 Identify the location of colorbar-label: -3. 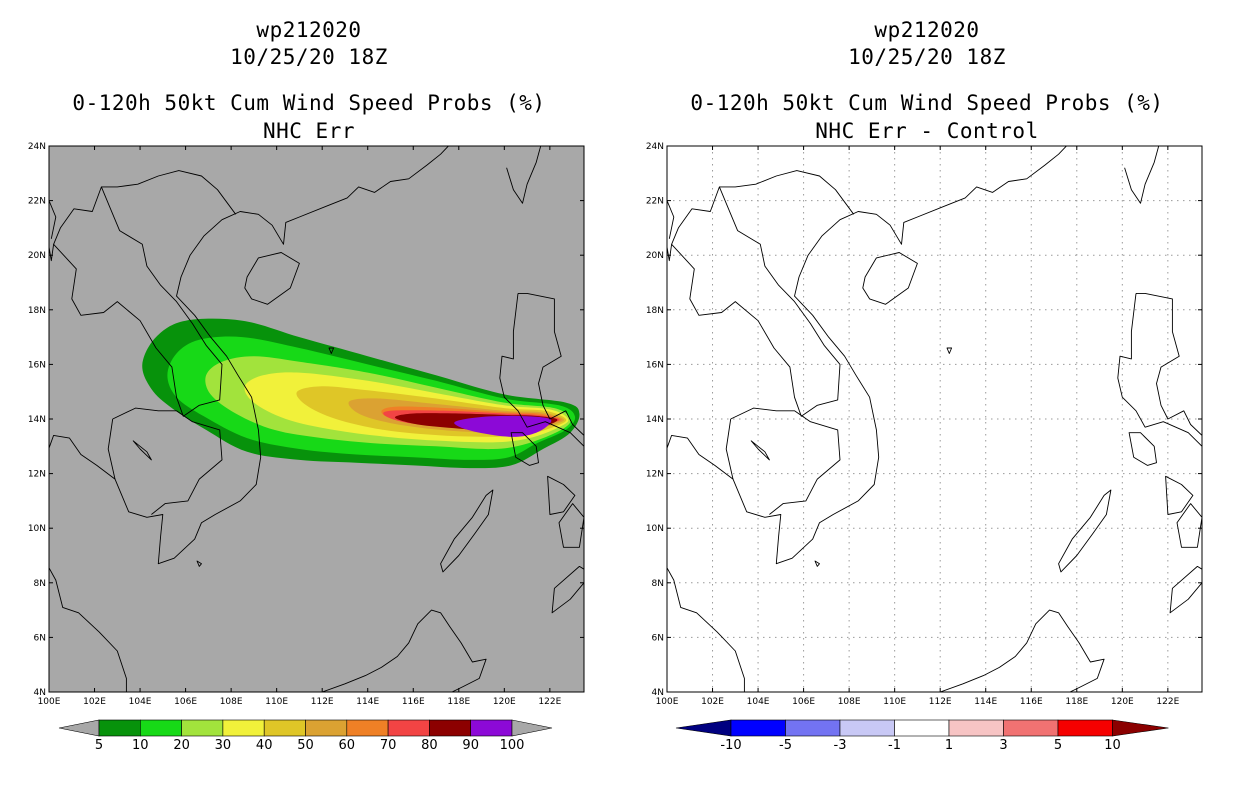
(840, 745).